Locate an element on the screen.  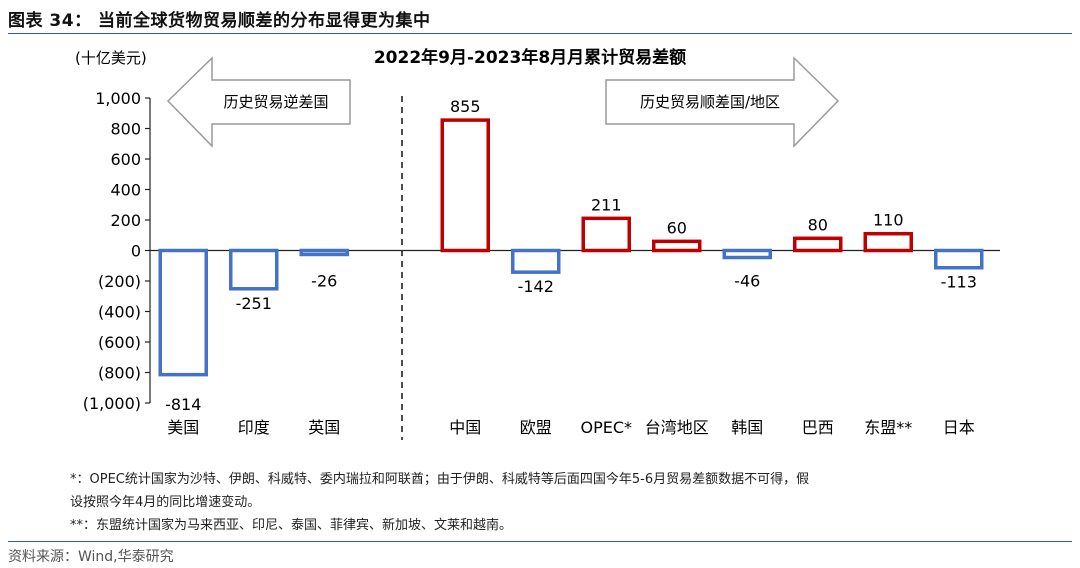
y-tick-label: 200 is located at coordinates (125, 220).